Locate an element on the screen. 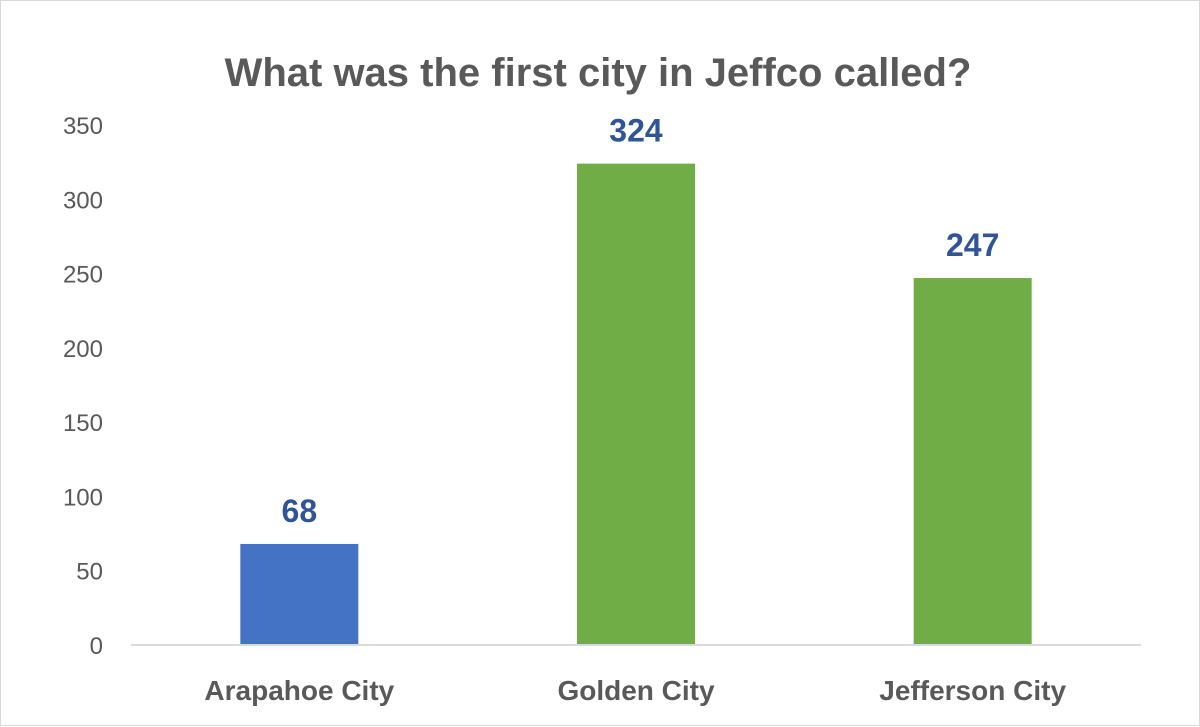 Image resolution: width=1200 pixels, height=727 pixels. x-tick-label: Jefferson City is located at coordinates (972, 690).